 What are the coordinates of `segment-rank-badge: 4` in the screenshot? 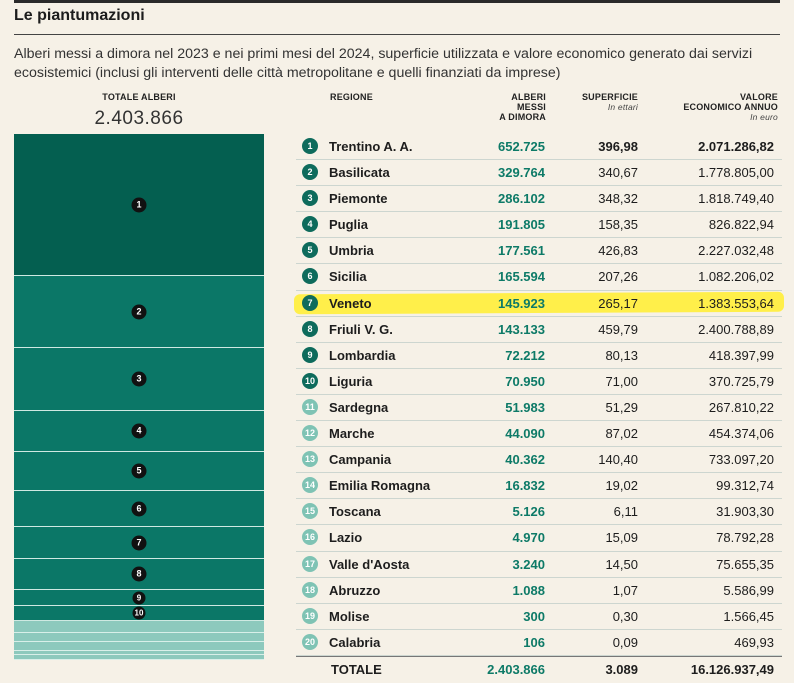 It's located at (139, 431).